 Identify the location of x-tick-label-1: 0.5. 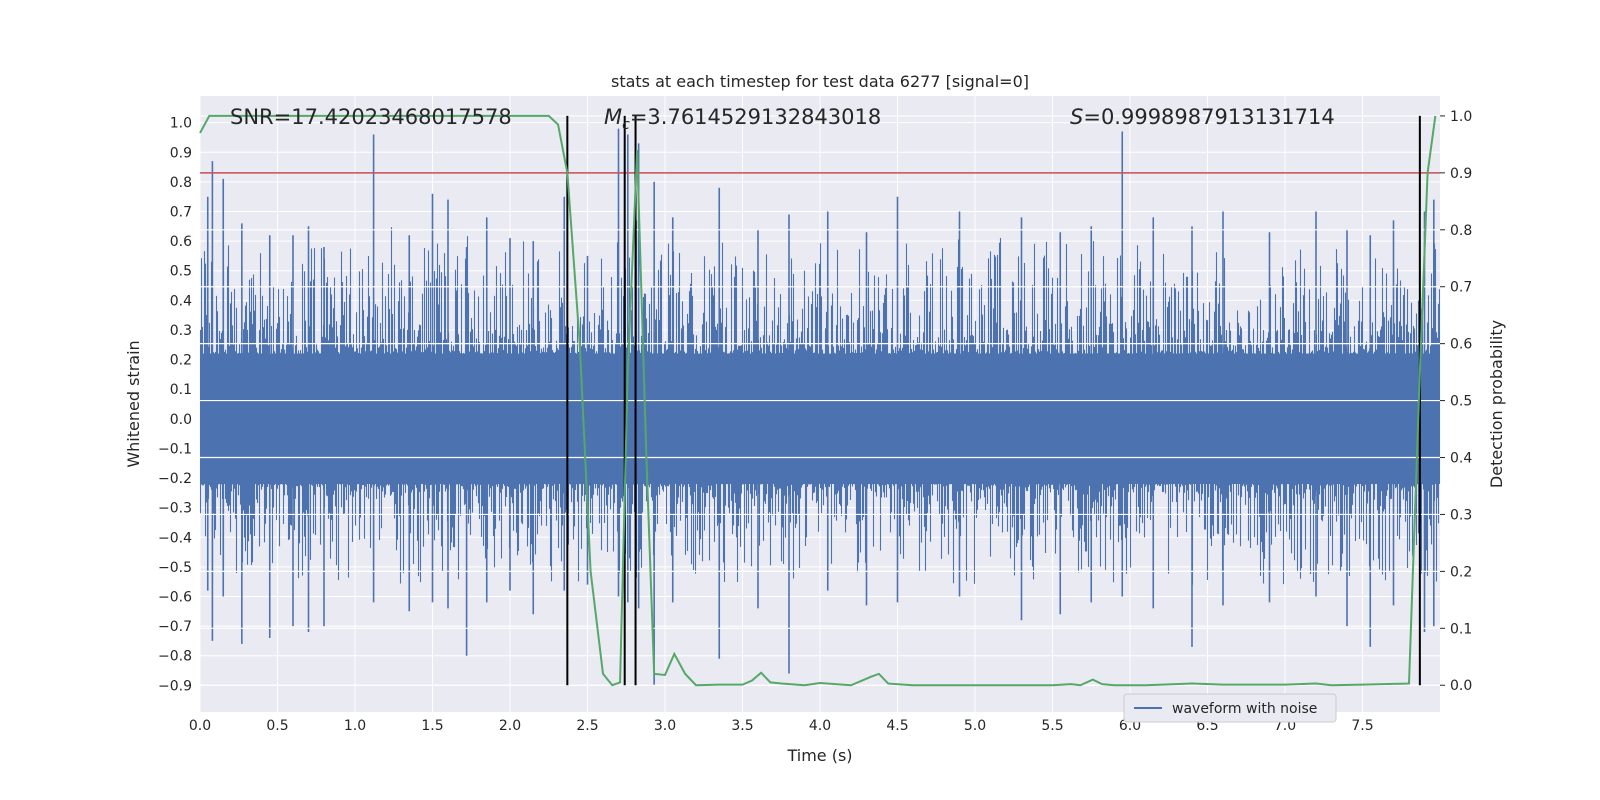
(277, 726).